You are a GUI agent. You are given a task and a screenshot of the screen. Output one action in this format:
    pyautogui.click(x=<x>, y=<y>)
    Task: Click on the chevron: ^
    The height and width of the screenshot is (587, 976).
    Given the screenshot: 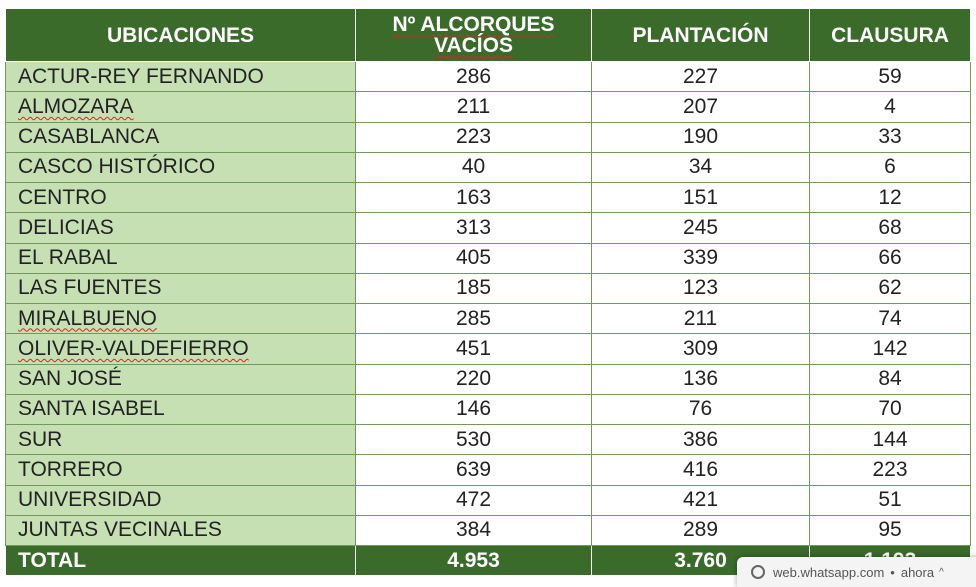 What is the action you would take?
    pyautogui.click(x=941, y=572)
    